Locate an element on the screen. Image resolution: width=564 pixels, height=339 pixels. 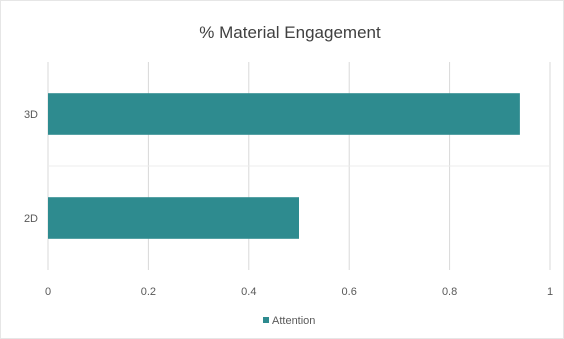
bar-3d is located at coordinates (284, 114).